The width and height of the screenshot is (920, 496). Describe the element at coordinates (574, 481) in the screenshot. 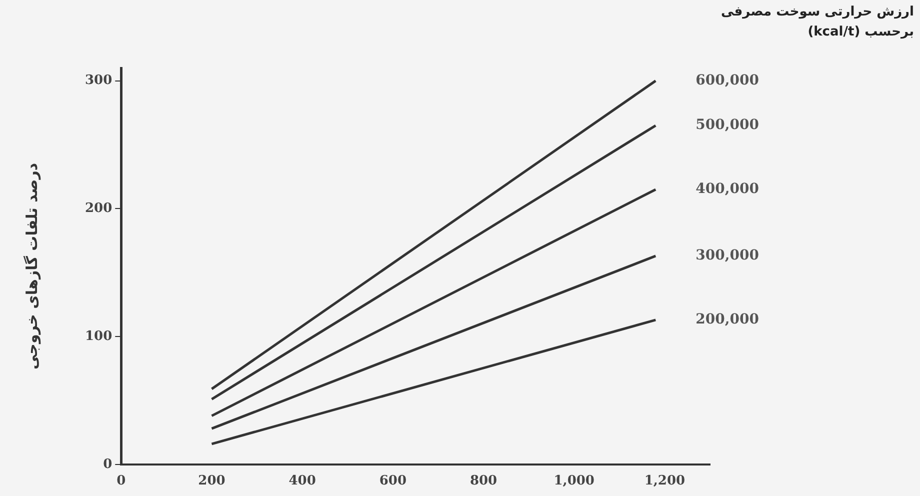

I see `x-tick-label: 1,000` at that location.